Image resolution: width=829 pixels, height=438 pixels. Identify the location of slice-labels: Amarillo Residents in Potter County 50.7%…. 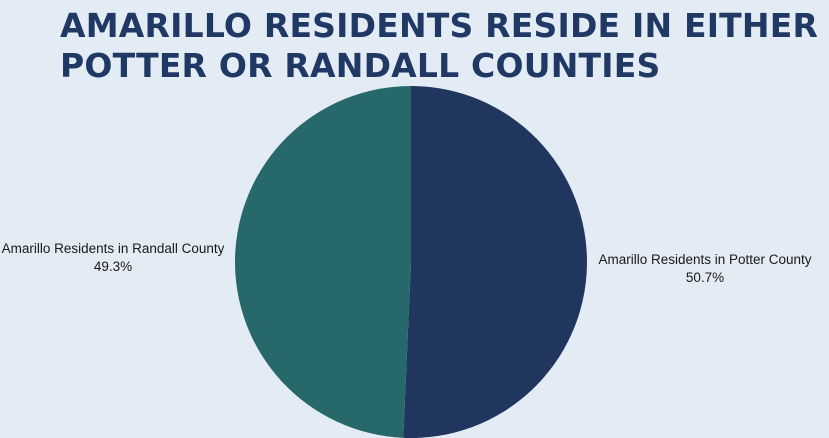
(407, 263).